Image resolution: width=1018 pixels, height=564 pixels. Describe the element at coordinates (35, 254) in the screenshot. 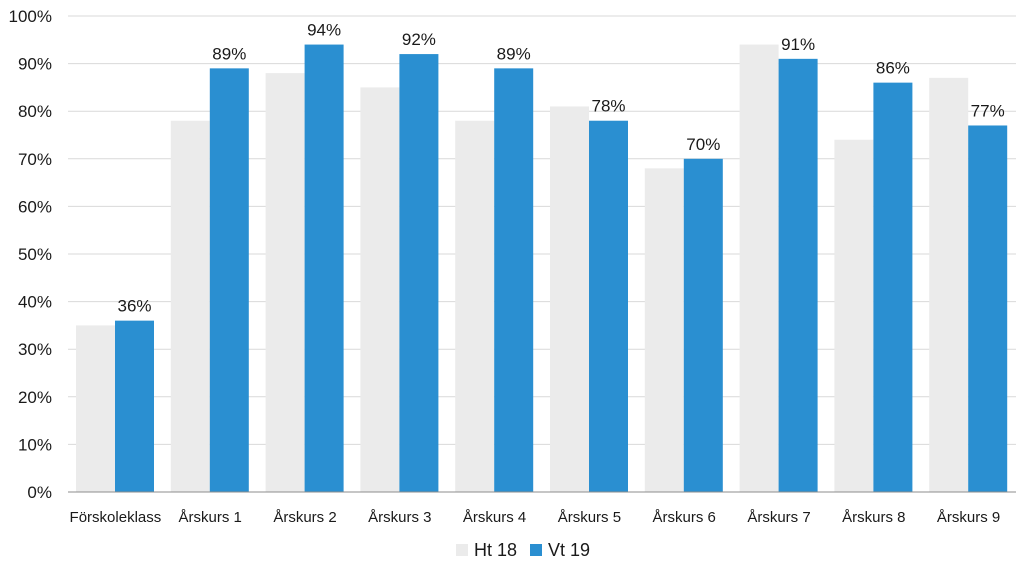

I see `y-tick-label: 50%` at that location.